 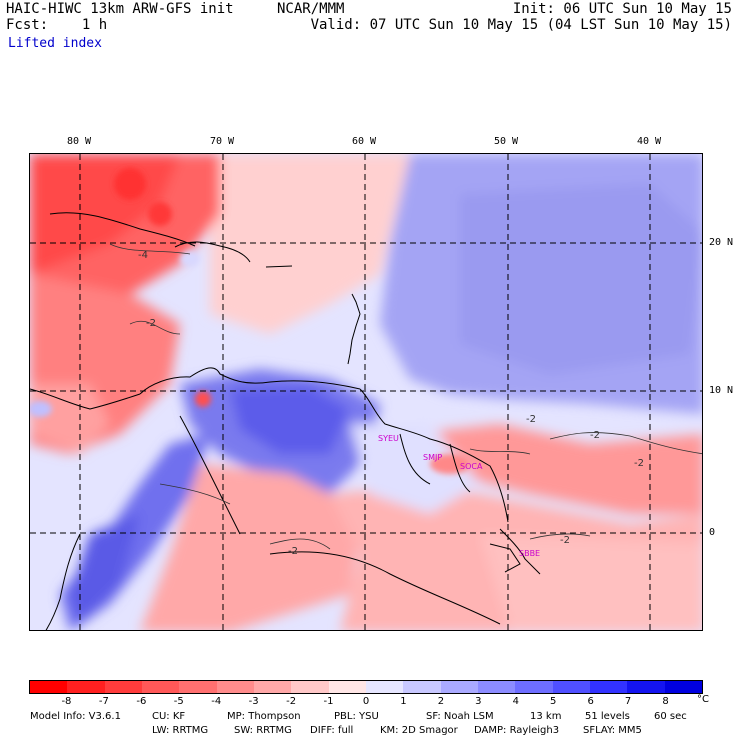 What do you see at coordinates (103, 701) in the screenshot?
I see `colorbar-tick-label: -7` at bounding box center [103, 701].